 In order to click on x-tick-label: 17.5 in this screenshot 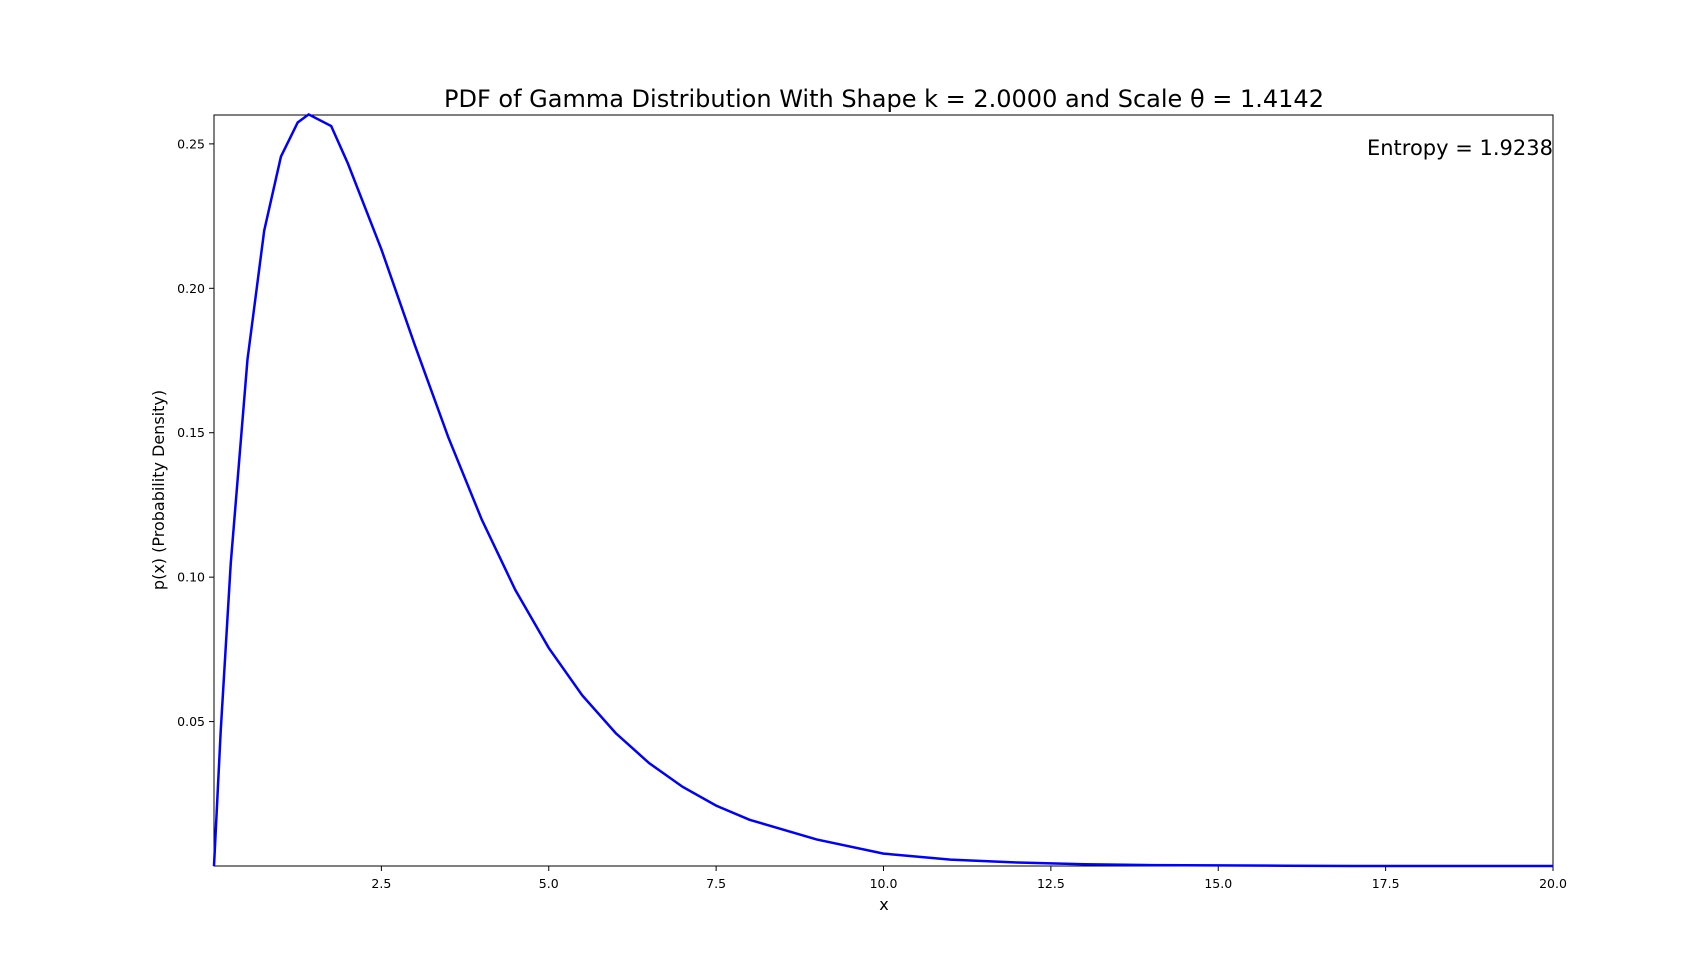, I will do `click(1386, 883)`.